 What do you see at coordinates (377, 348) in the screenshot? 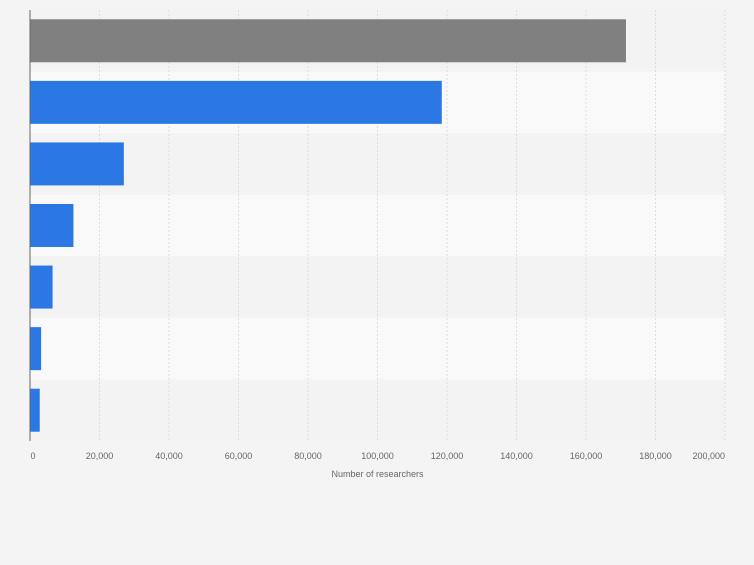
I see `row-band` at bounding box center [377, 348].